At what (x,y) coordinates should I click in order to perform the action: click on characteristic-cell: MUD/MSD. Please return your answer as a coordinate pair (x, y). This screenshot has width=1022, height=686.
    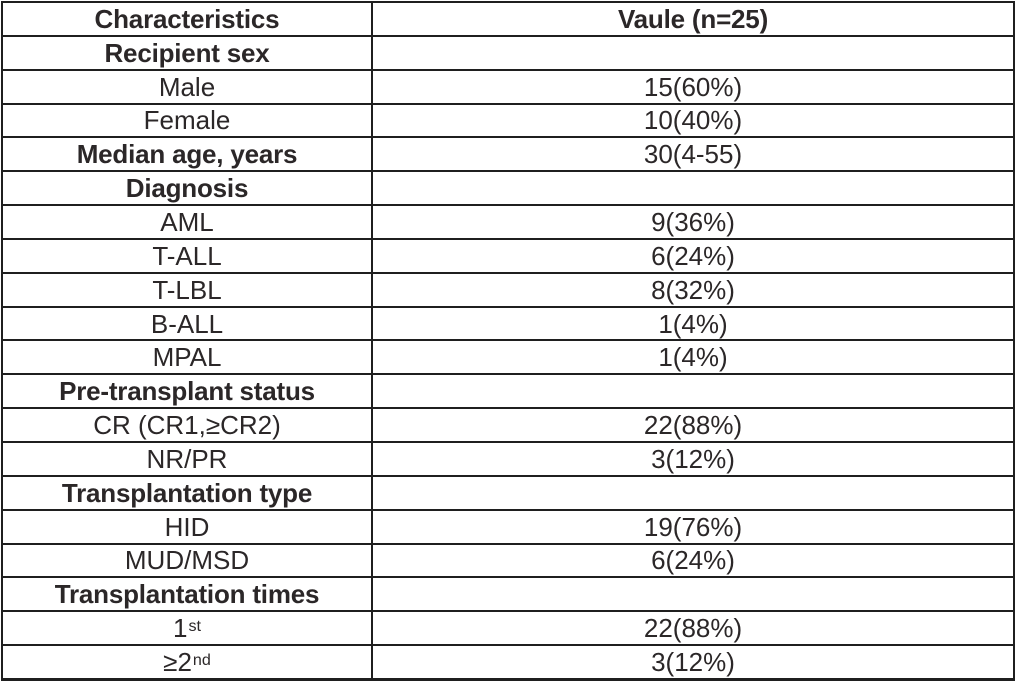
    Looking at the image, I should click on (188, 560).